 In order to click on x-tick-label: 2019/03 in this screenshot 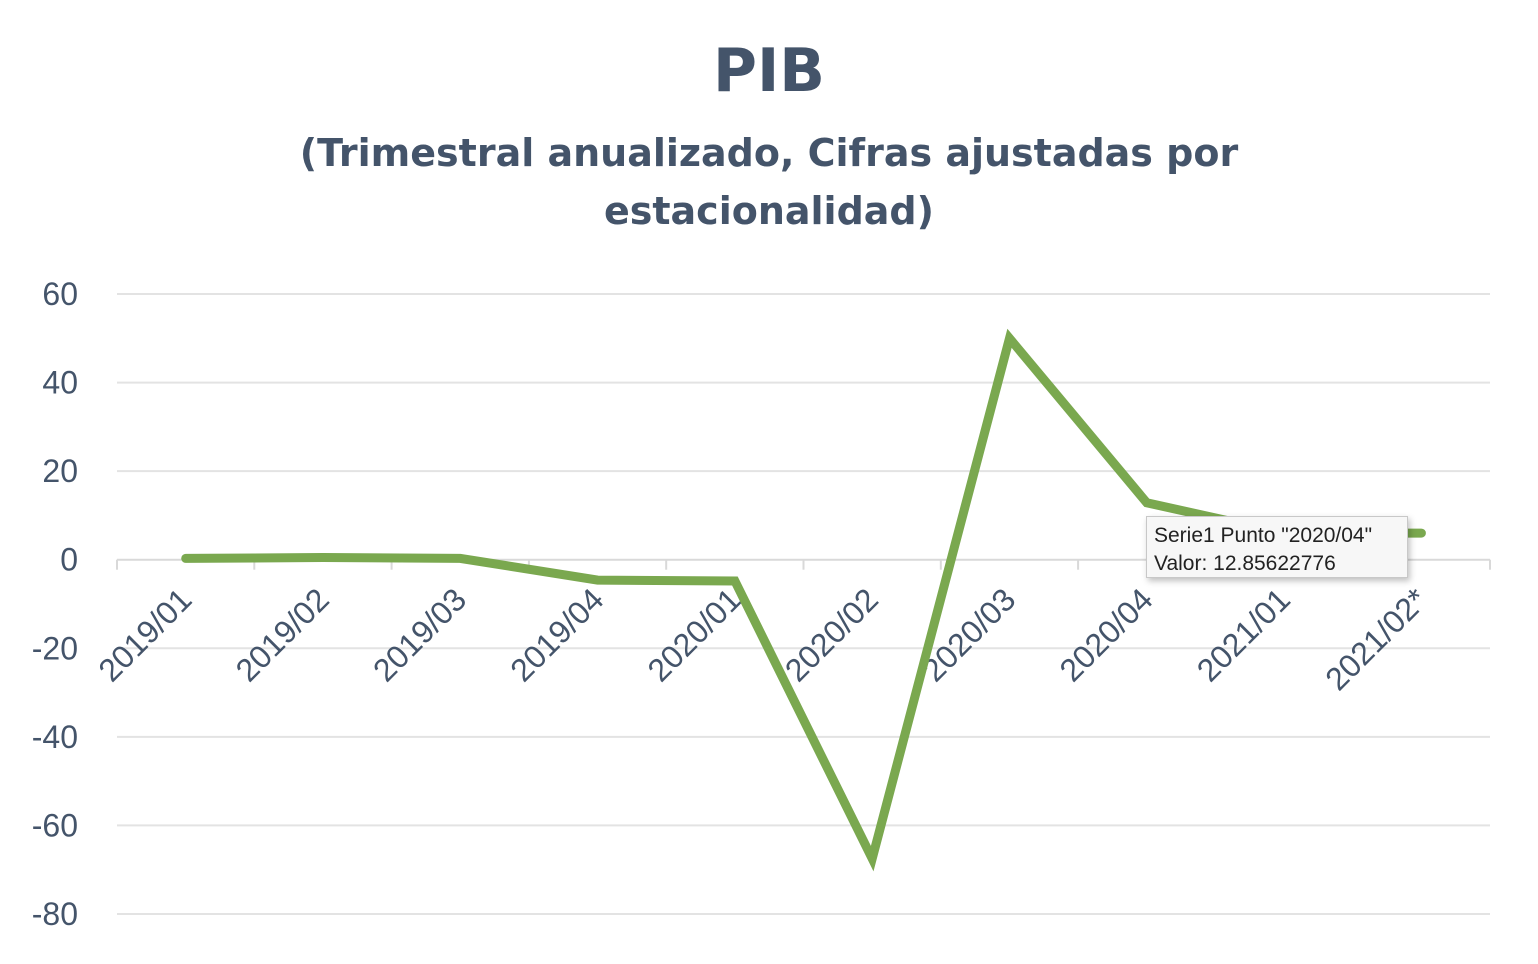, I will do `click(419, 634)`.